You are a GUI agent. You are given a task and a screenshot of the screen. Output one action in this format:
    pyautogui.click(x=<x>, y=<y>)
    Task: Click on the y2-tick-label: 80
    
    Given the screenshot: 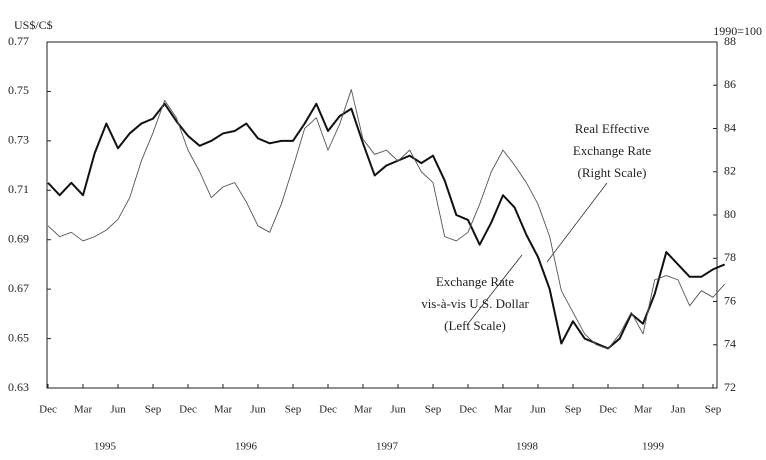 What is the action you would take?
    pyautogui.click(x=730, y=214)
    